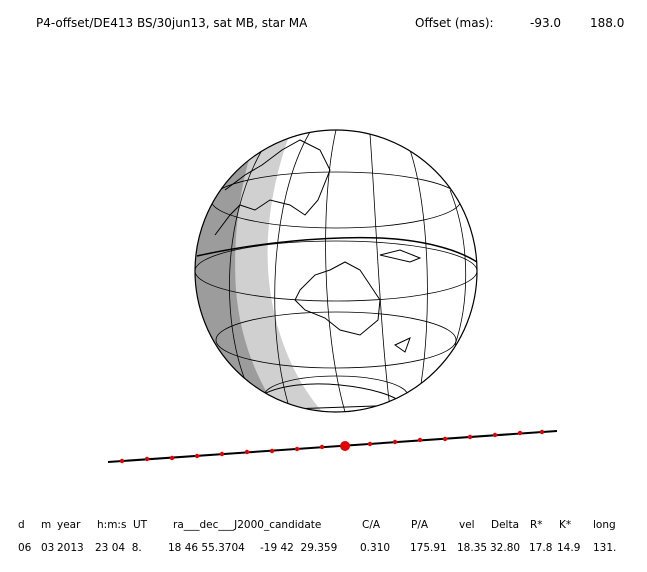 The height and width of the screenshot is (572, 647). Describe the element at coordinates (604, 548) in the screenshot. I see `table-cell: 131.` at that location.